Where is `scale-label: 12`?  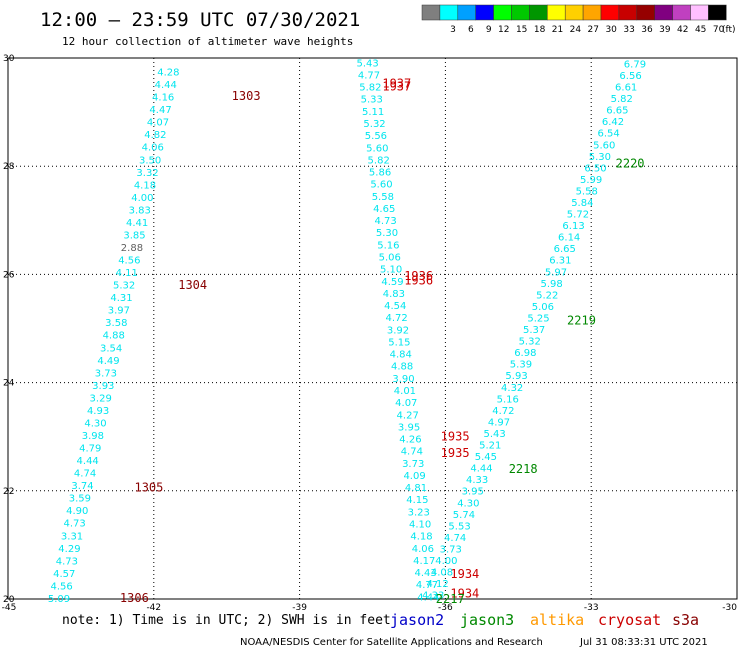
scale-label: 12 is located at coordinates (503, 30).